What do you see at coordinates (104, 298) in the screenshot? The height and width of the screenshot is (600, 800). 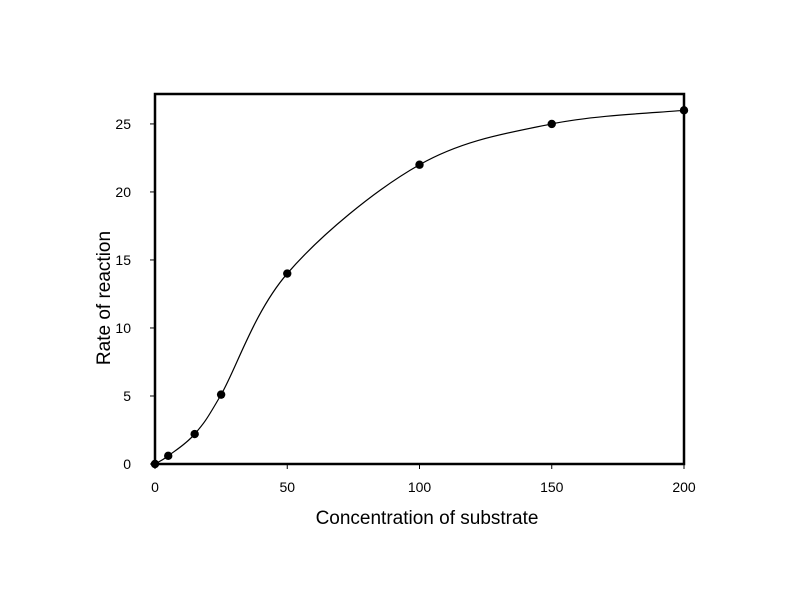 I see `y-axis-title: Rate of reaction` at bounding box center [104, 298].